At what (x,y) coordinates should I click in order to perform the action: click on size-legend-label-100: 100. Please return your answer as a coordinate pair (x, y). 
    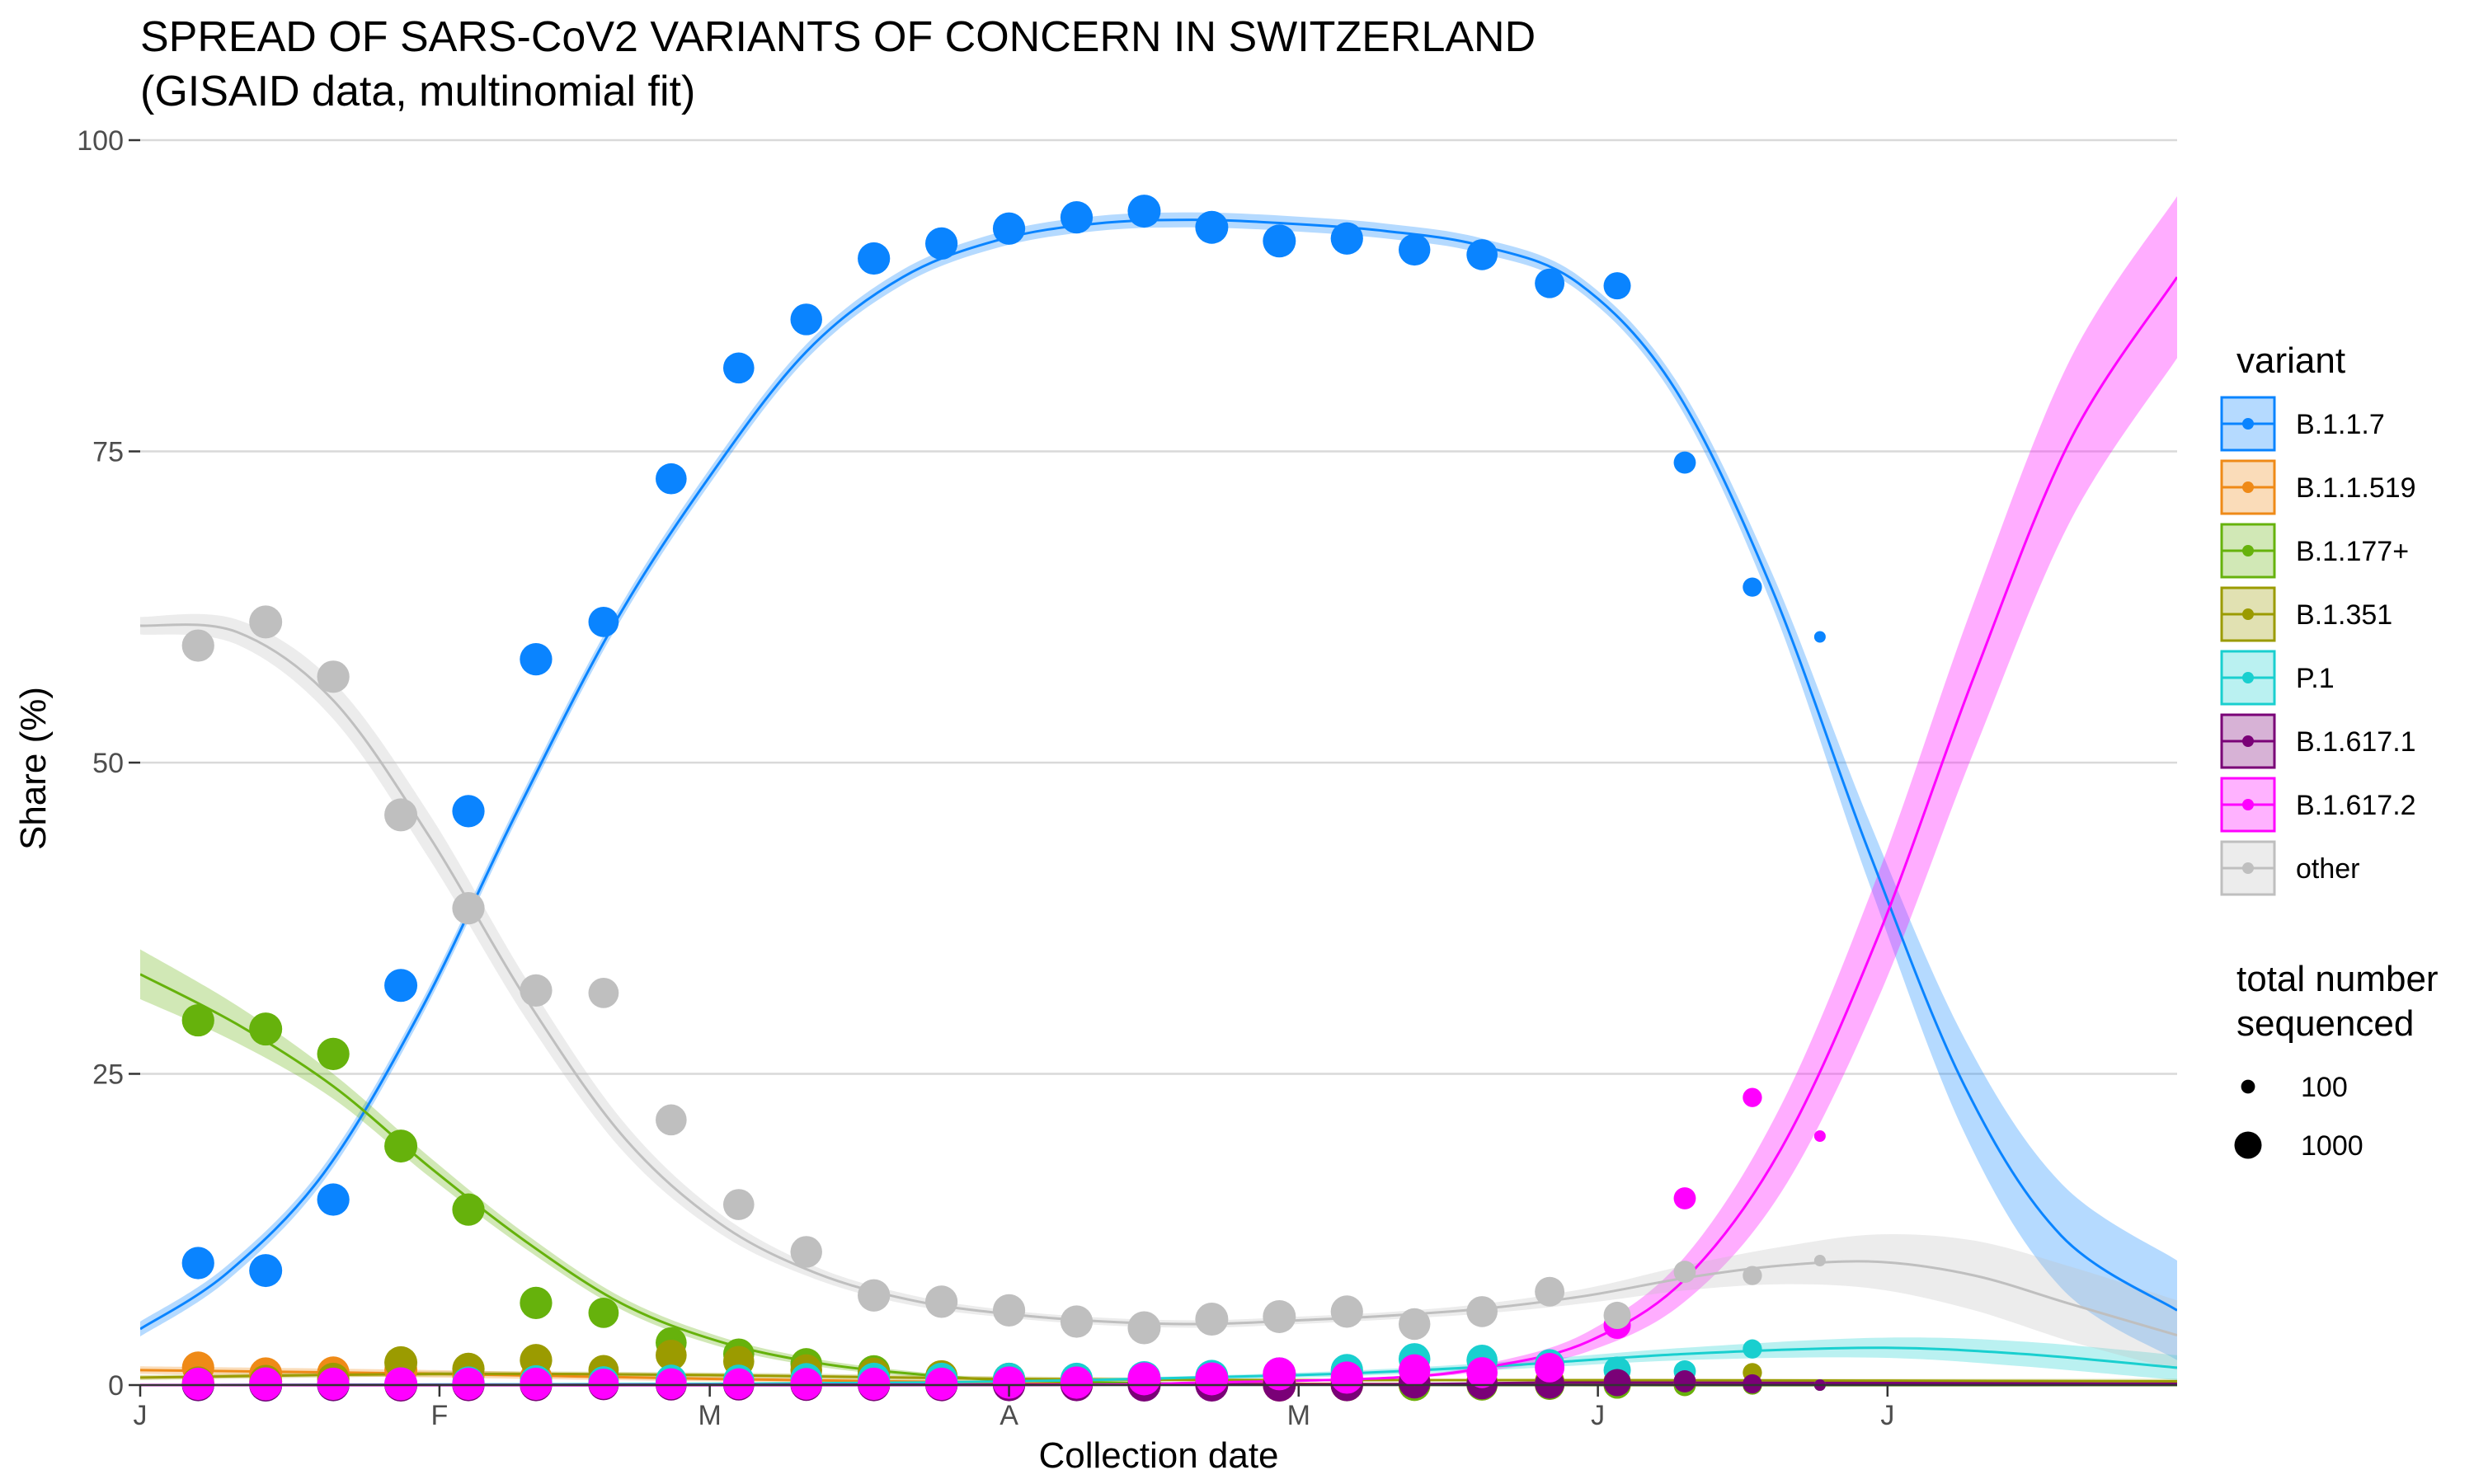
    Looking at the image, I should click on (2324, 1087).